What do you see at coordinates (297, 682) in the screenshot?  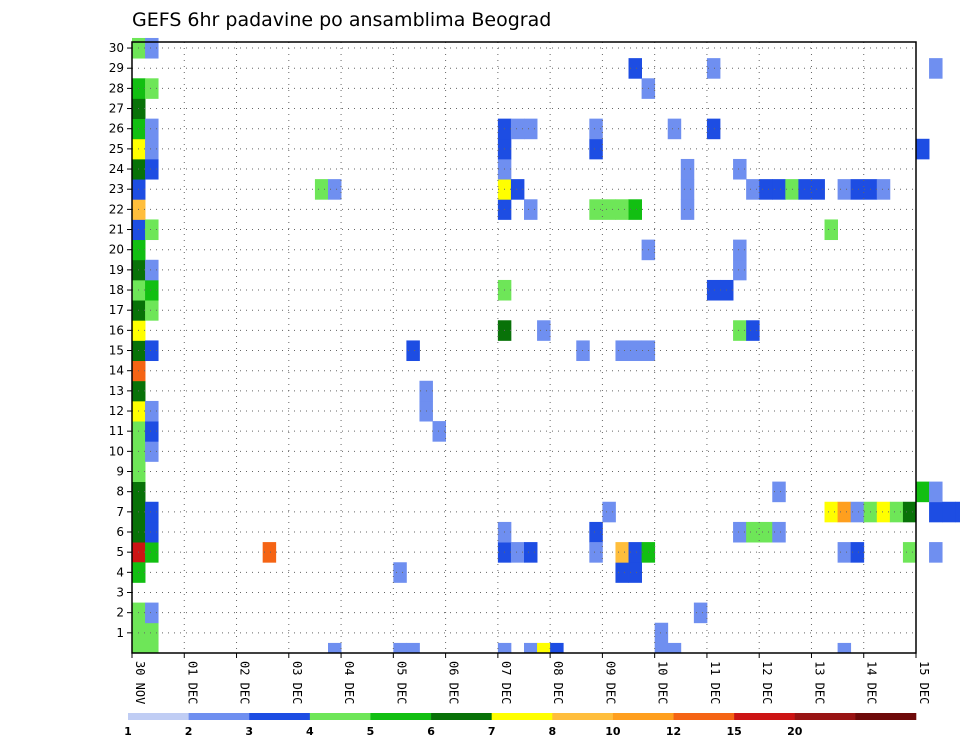 I see `x-tick-label: 03 DEC` at bounding box center [297, 682].